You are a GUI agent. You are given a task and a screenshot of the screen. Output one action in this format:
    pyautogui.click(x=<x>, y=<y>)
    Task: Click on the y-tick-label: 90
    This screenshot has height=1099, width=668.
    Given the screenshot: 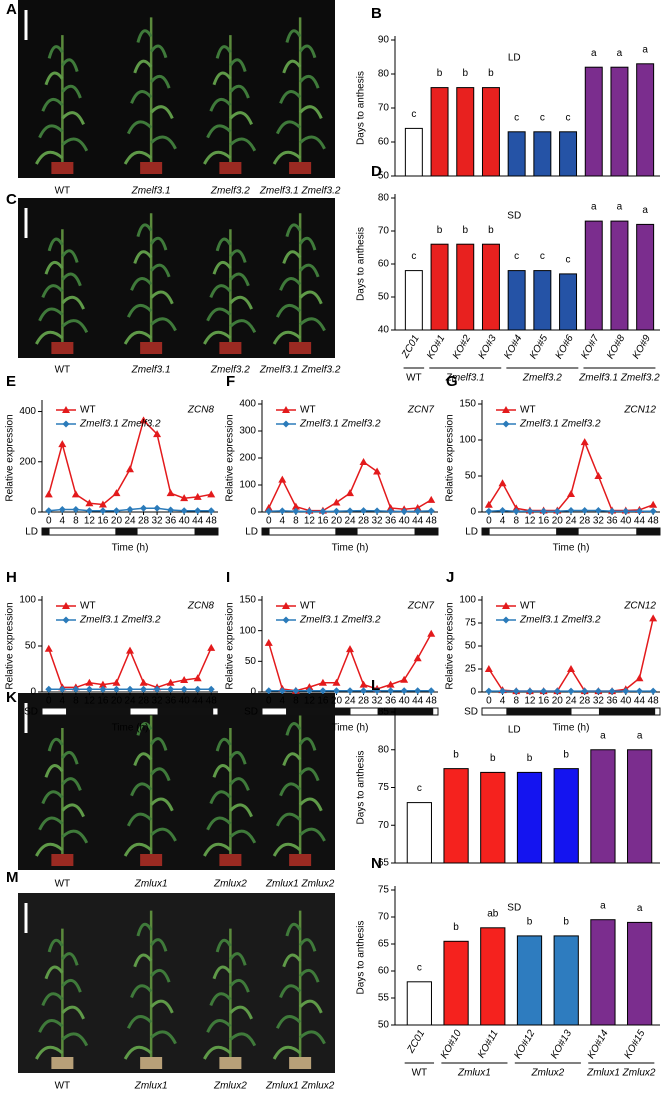 What is the action you would take?
    pyautogui.click(x=384, y=40)
    